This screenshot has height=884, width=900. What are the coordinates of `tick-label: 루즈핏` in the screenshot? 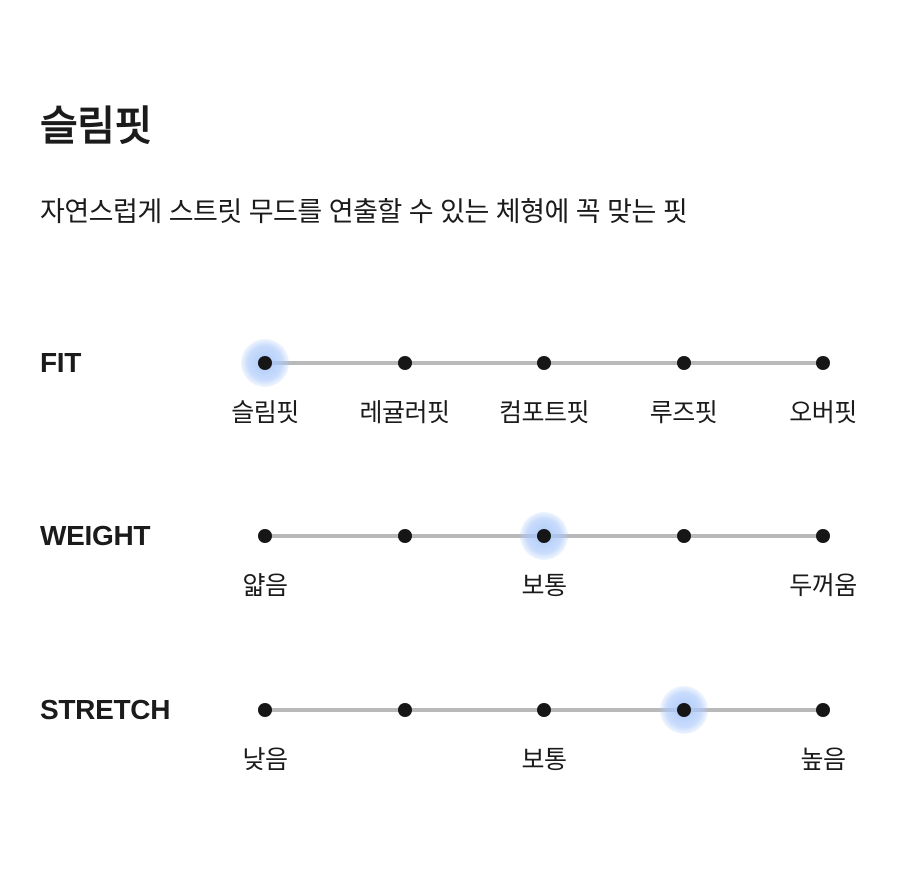 It's located at (683, 413).